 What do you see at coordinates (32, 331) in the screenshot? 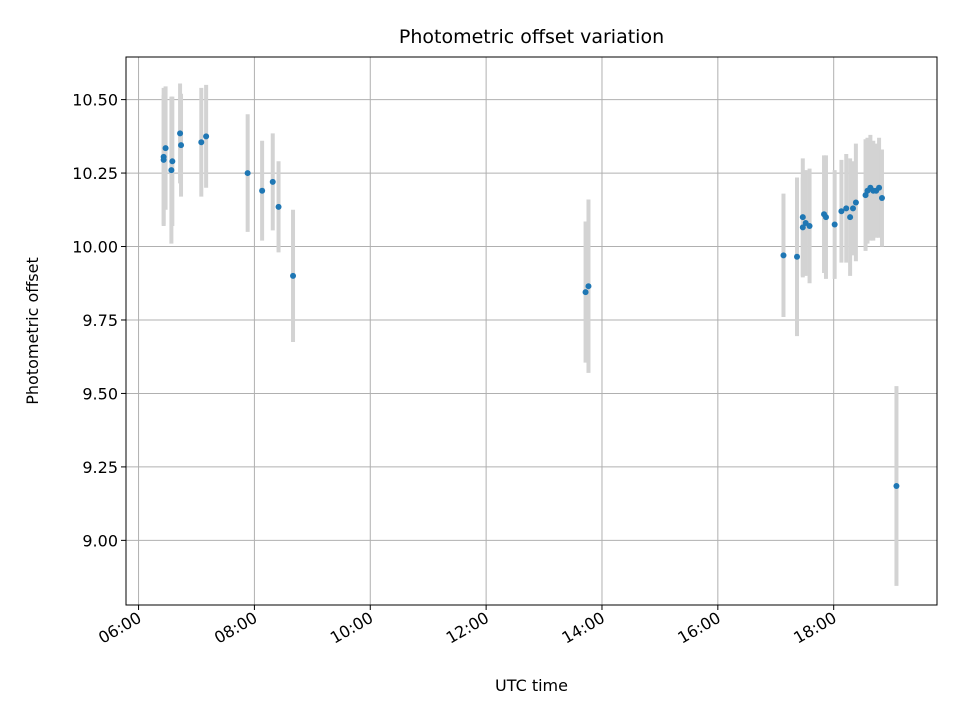
I see `y-axis-label: Photometric offset` at bounding box center [32, 331].